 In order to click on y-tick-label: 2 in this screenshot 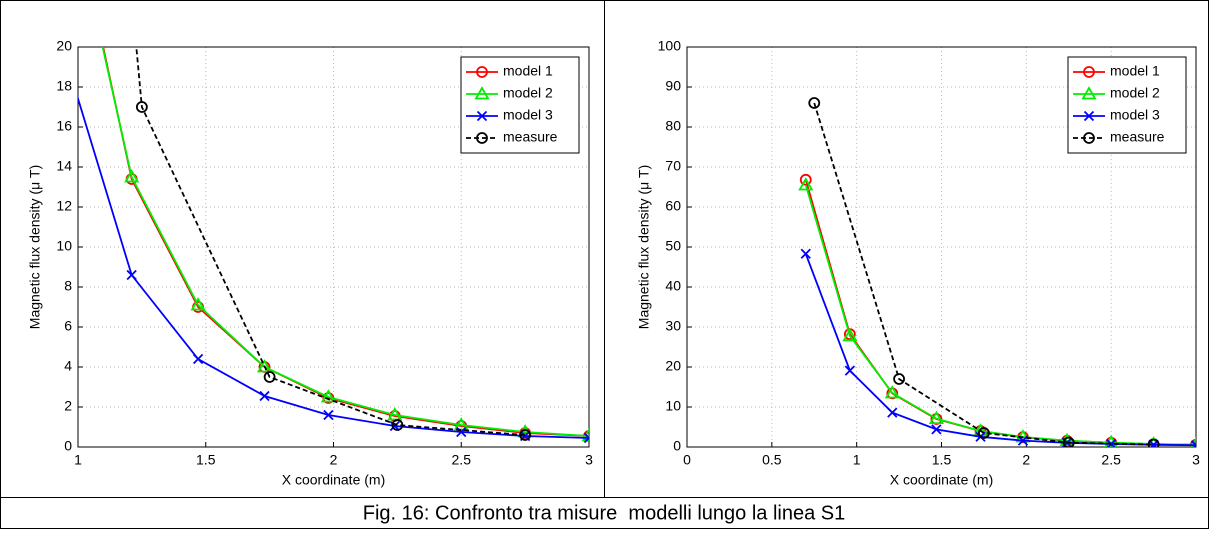, I will do `click(68, 406)`.